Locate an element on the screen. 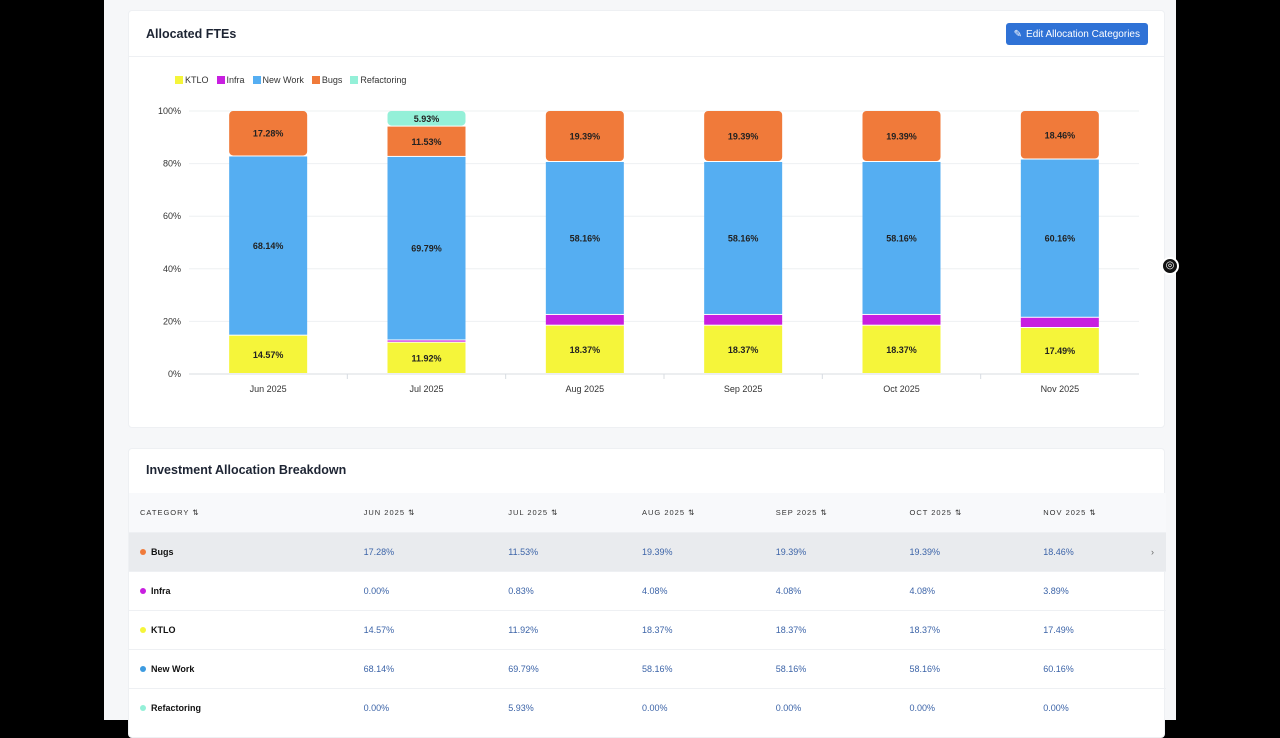 Image resolution: width=1280 pixels, height=738 pixels. value-cell: 5.93% is located at coordinates (564, 707).